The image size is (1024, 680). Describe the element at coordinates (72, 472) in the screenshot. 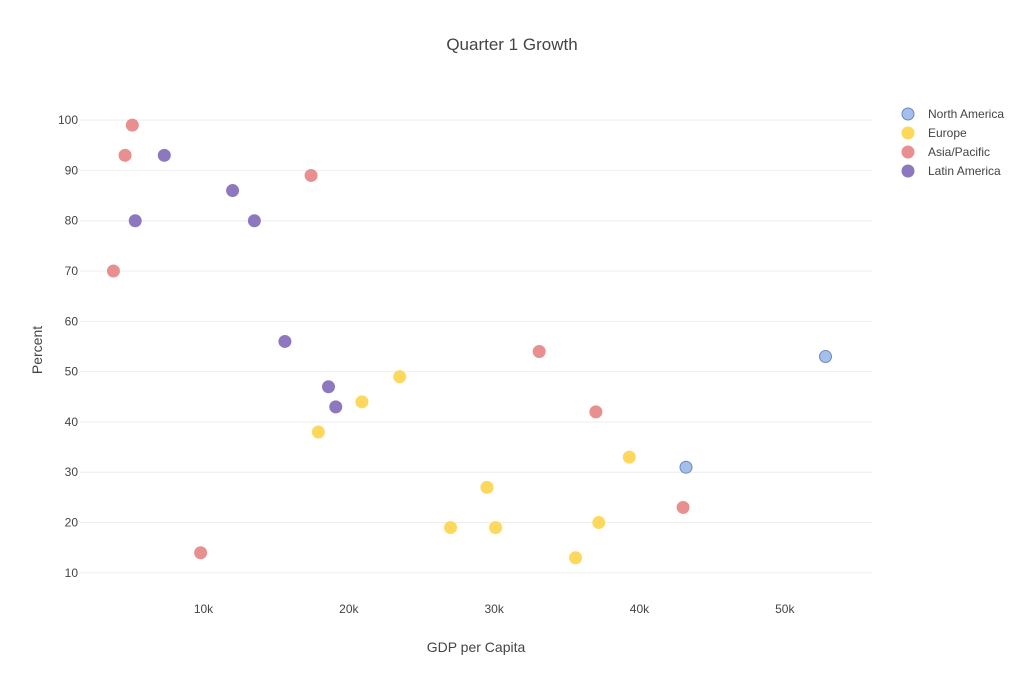

I see `y-tick-label: 30` at that location.